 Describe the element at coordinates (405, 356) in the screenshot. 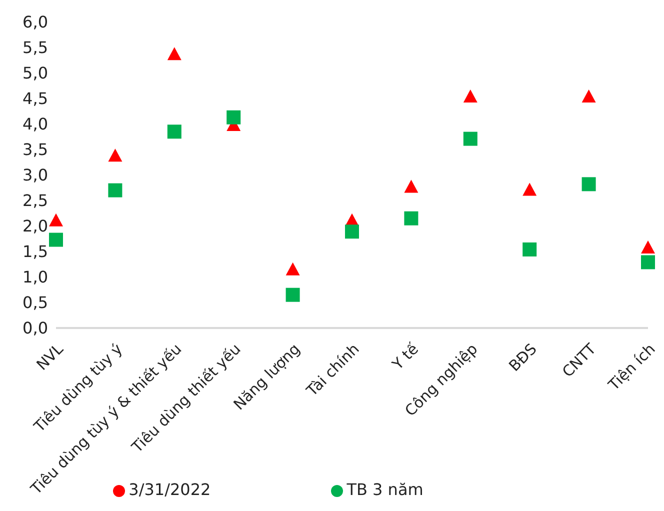

I see `x-tick-label: Y tế` at that location.